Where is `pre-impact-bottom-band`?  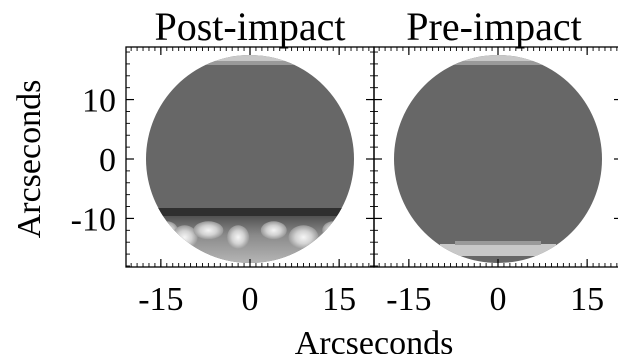 pre-impact-bottom-band is located at coordinates (498, 248).